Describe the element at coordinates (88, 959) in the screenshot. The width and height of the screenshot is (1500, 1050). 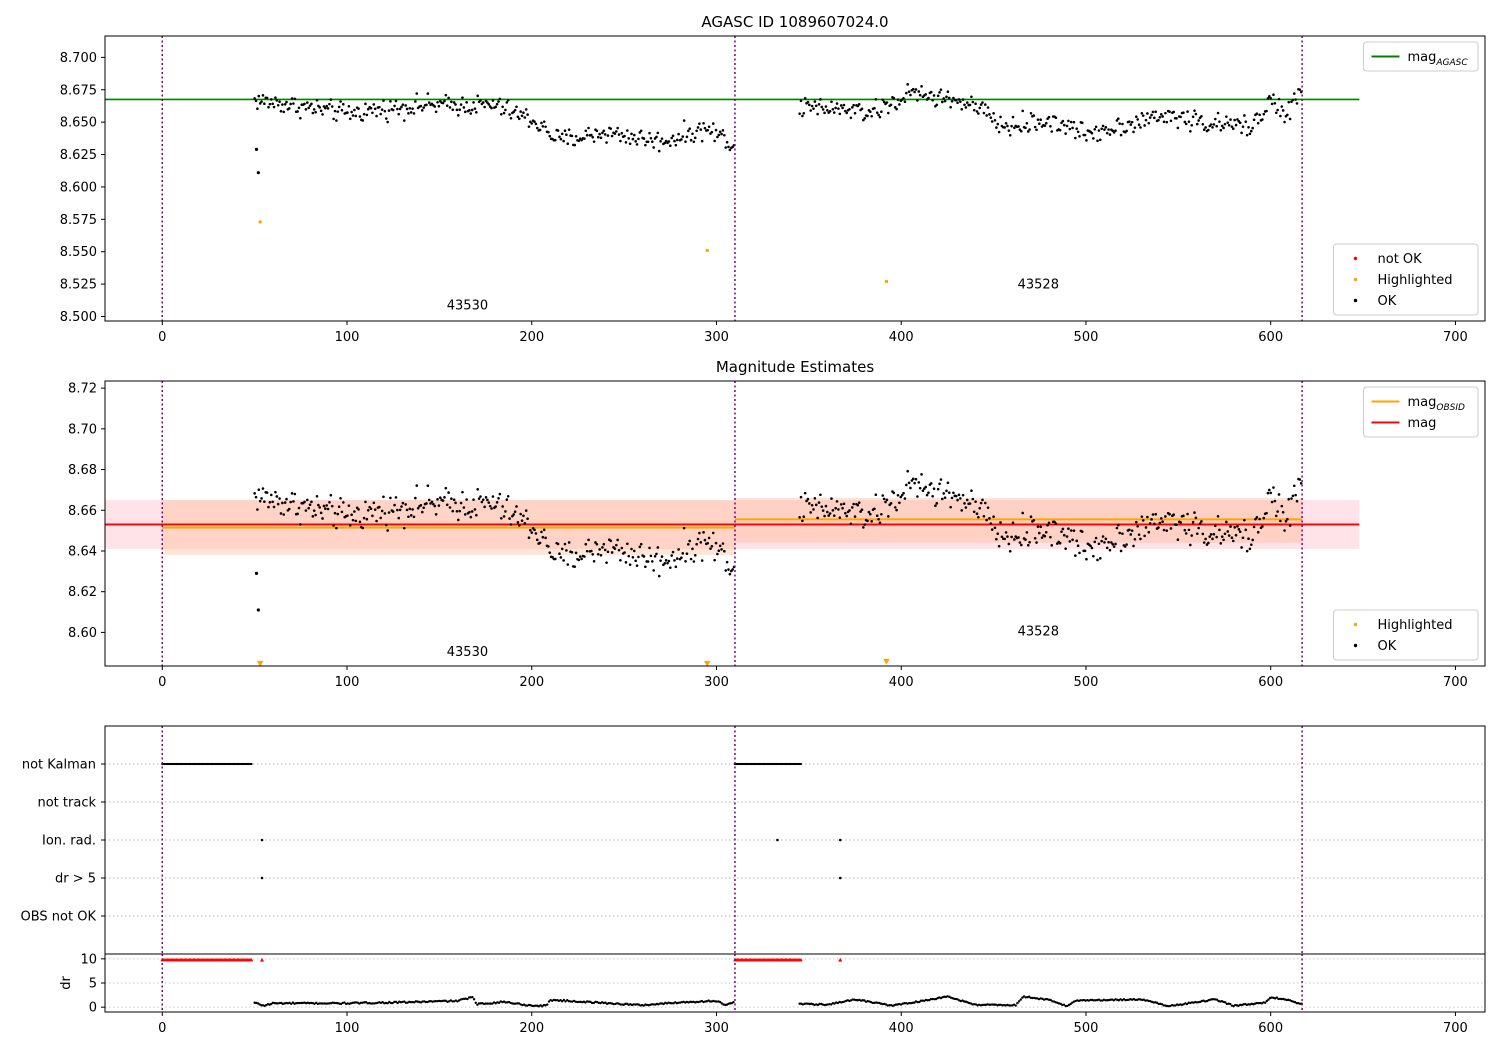
I see `y-tick-label: 10` at that location.